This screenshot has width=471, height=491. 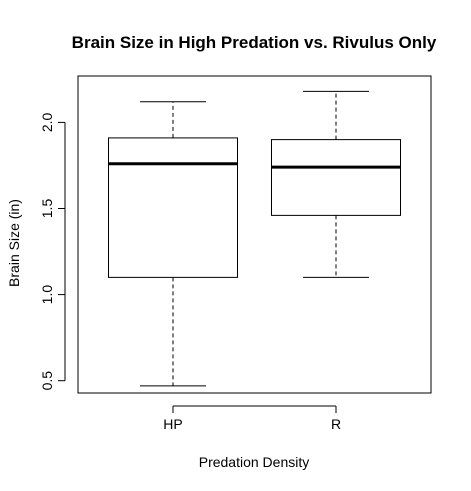 I want to click on box-group-r, so click(x=336, y=184).